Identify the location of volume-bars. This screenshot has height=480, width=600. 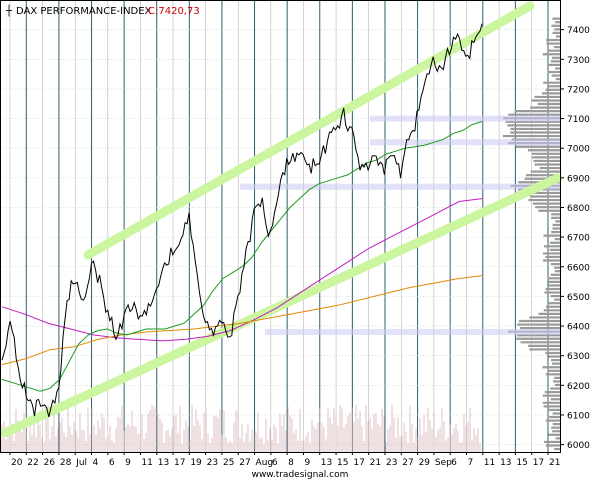
(241, 428).